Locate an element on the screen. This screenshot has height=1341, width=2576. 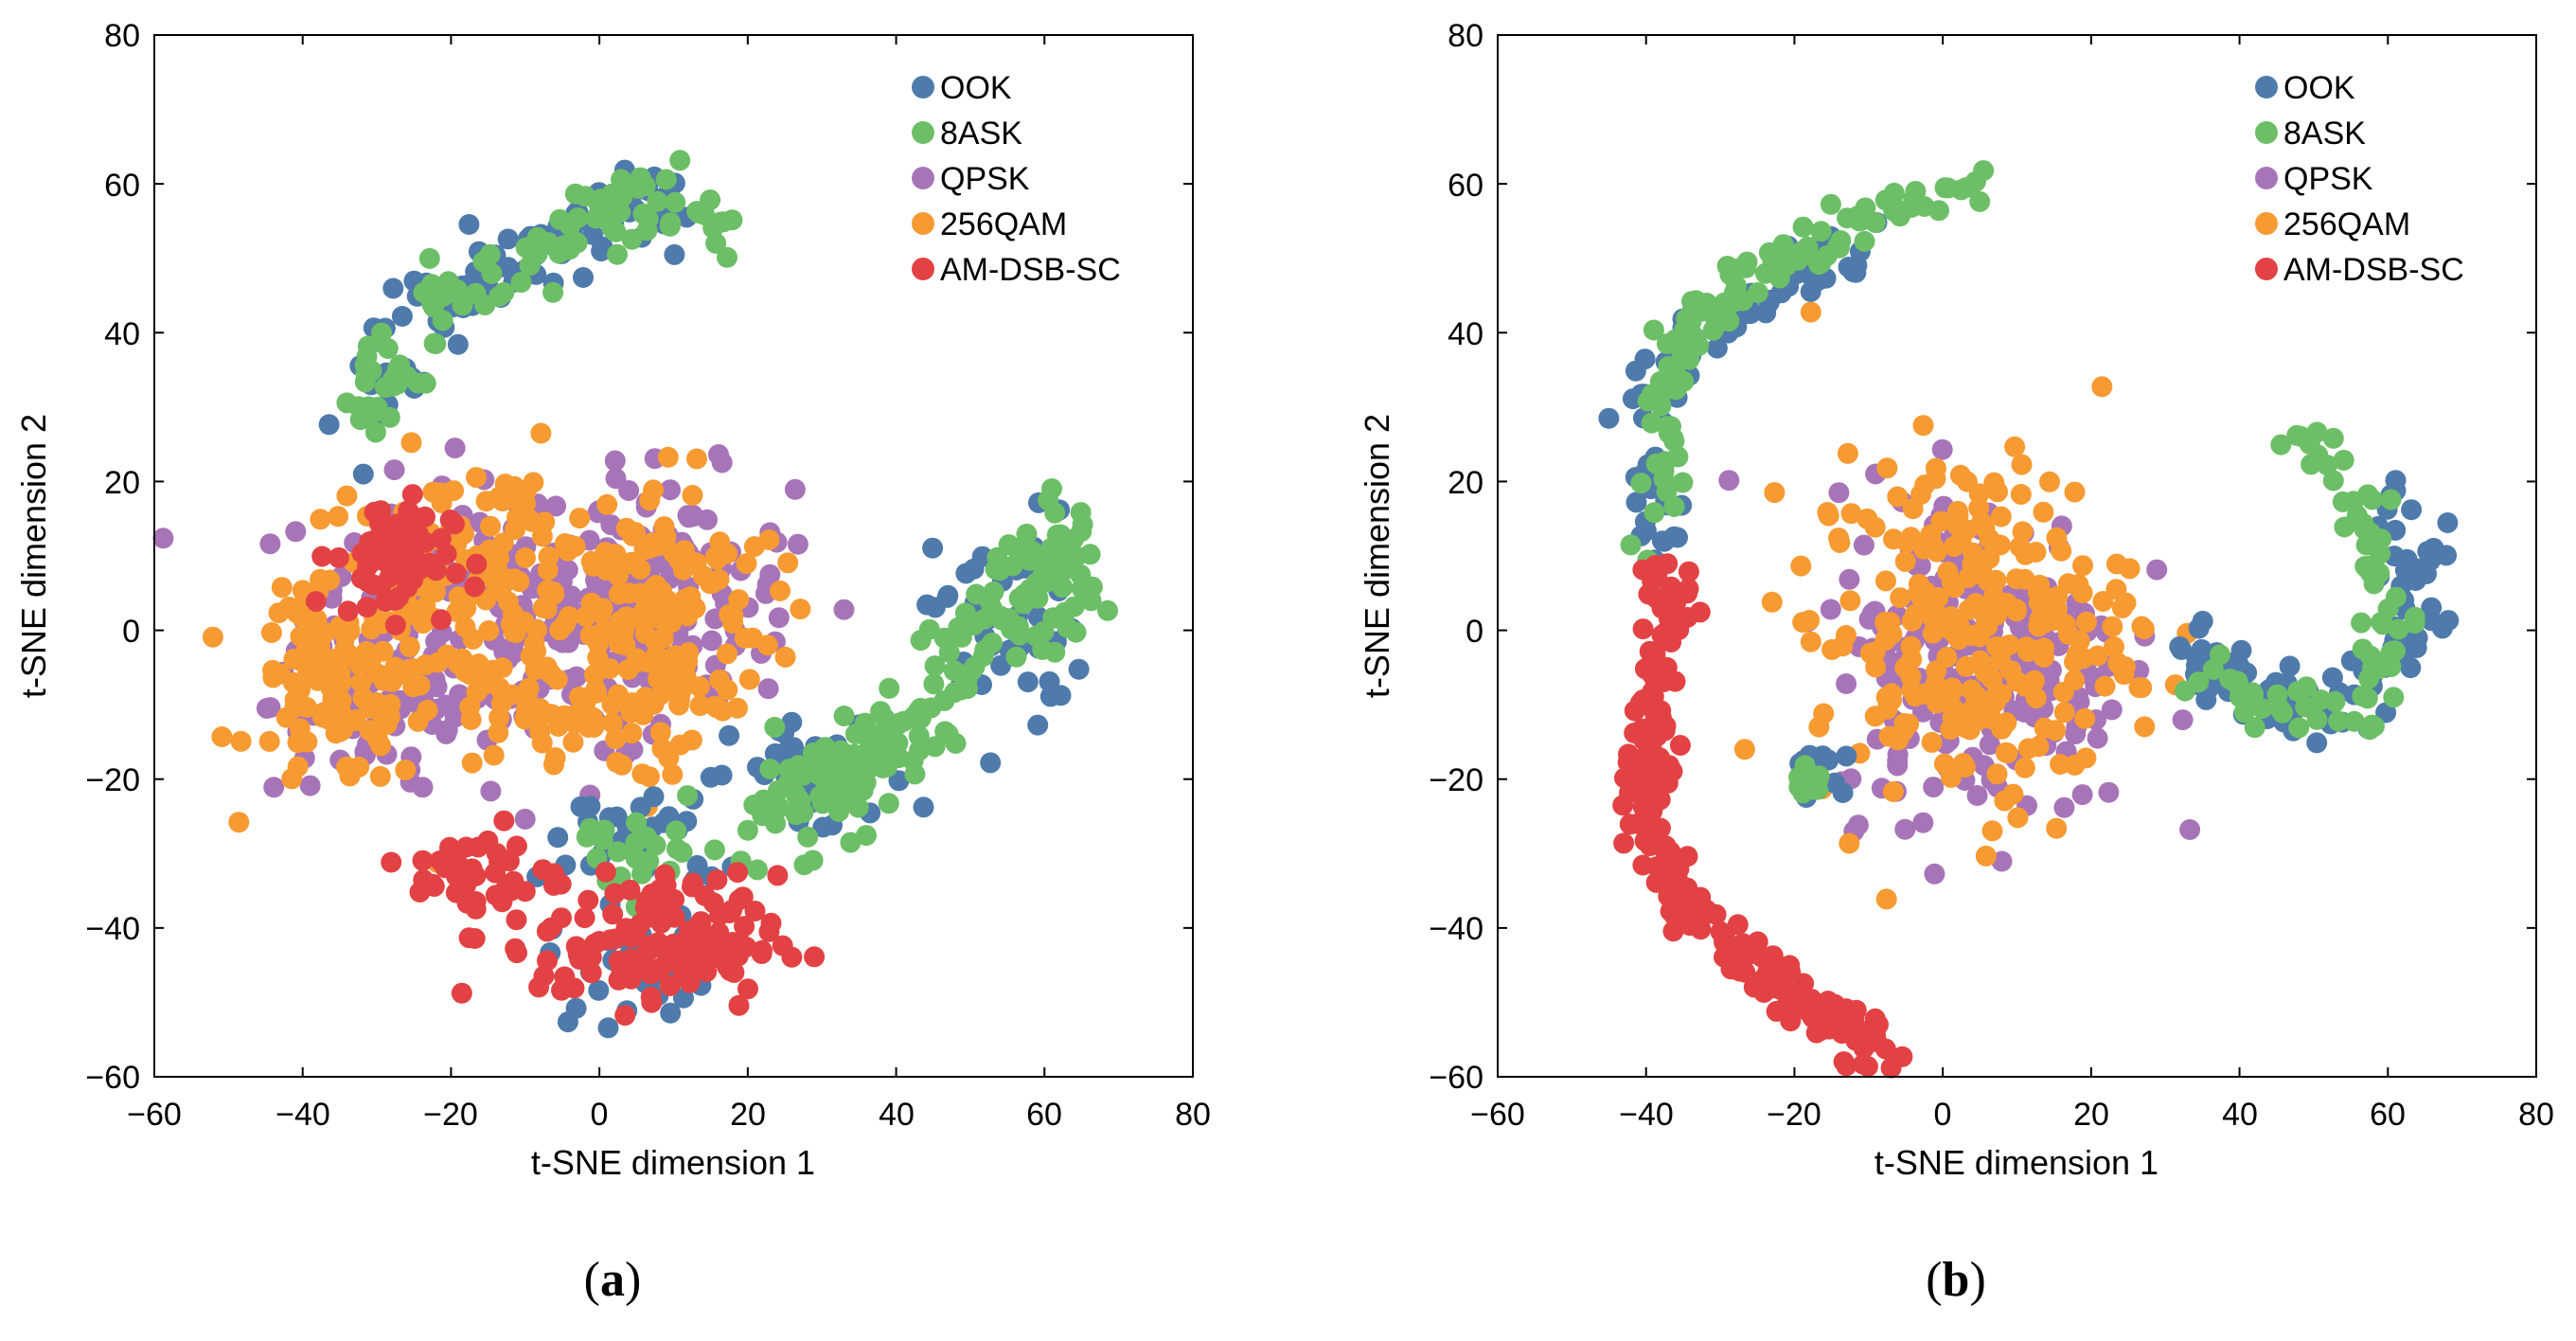
panel-label-letter: b is located at coordinates (1956, 1280).